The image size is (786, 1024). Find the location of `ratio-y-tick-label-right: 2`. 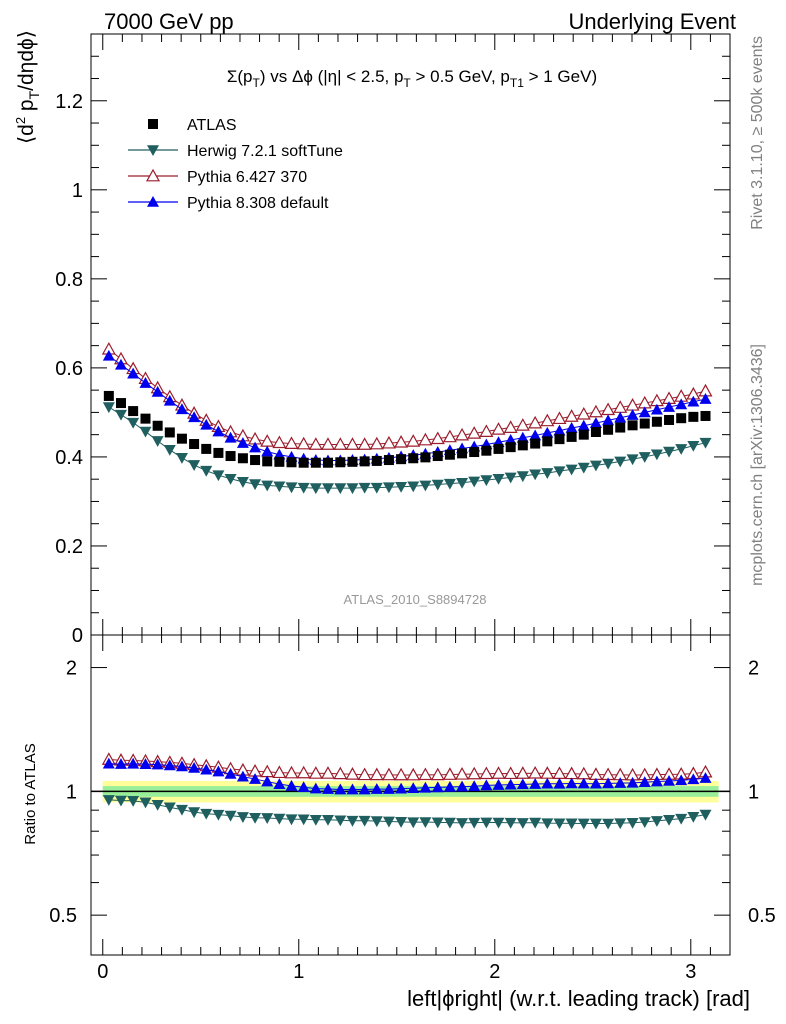

ratio-y-tick-label-right: 2 is located at coordinates (753, 669).